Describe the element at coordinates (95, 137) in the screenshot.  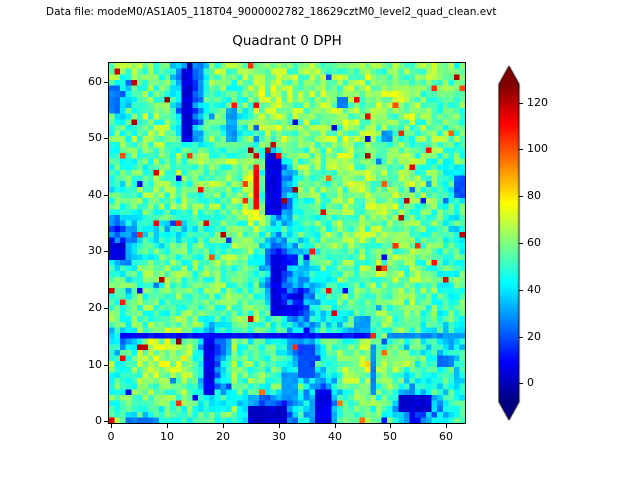
I see `y-tick-label-50: 50` at that location.